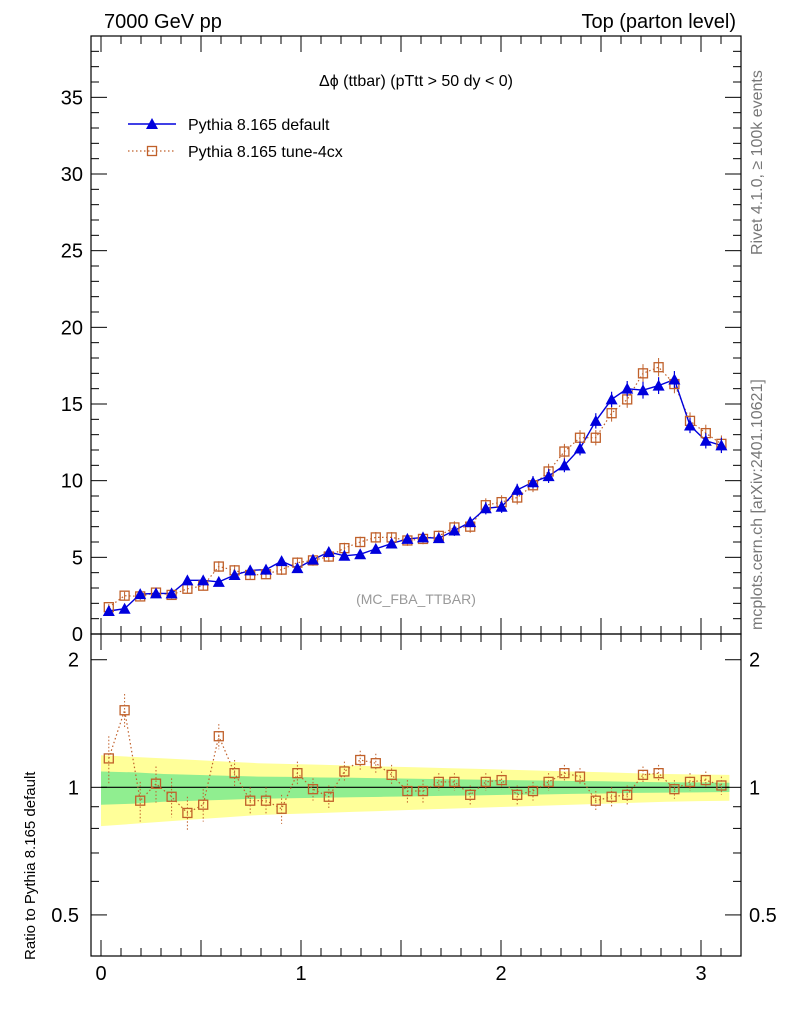 The image size is (786, 1024). What do you see at coordinates (73, 788) in the screenshot?
I see `ratio-y-tick-label: 1` at bounding box center [73, 788].